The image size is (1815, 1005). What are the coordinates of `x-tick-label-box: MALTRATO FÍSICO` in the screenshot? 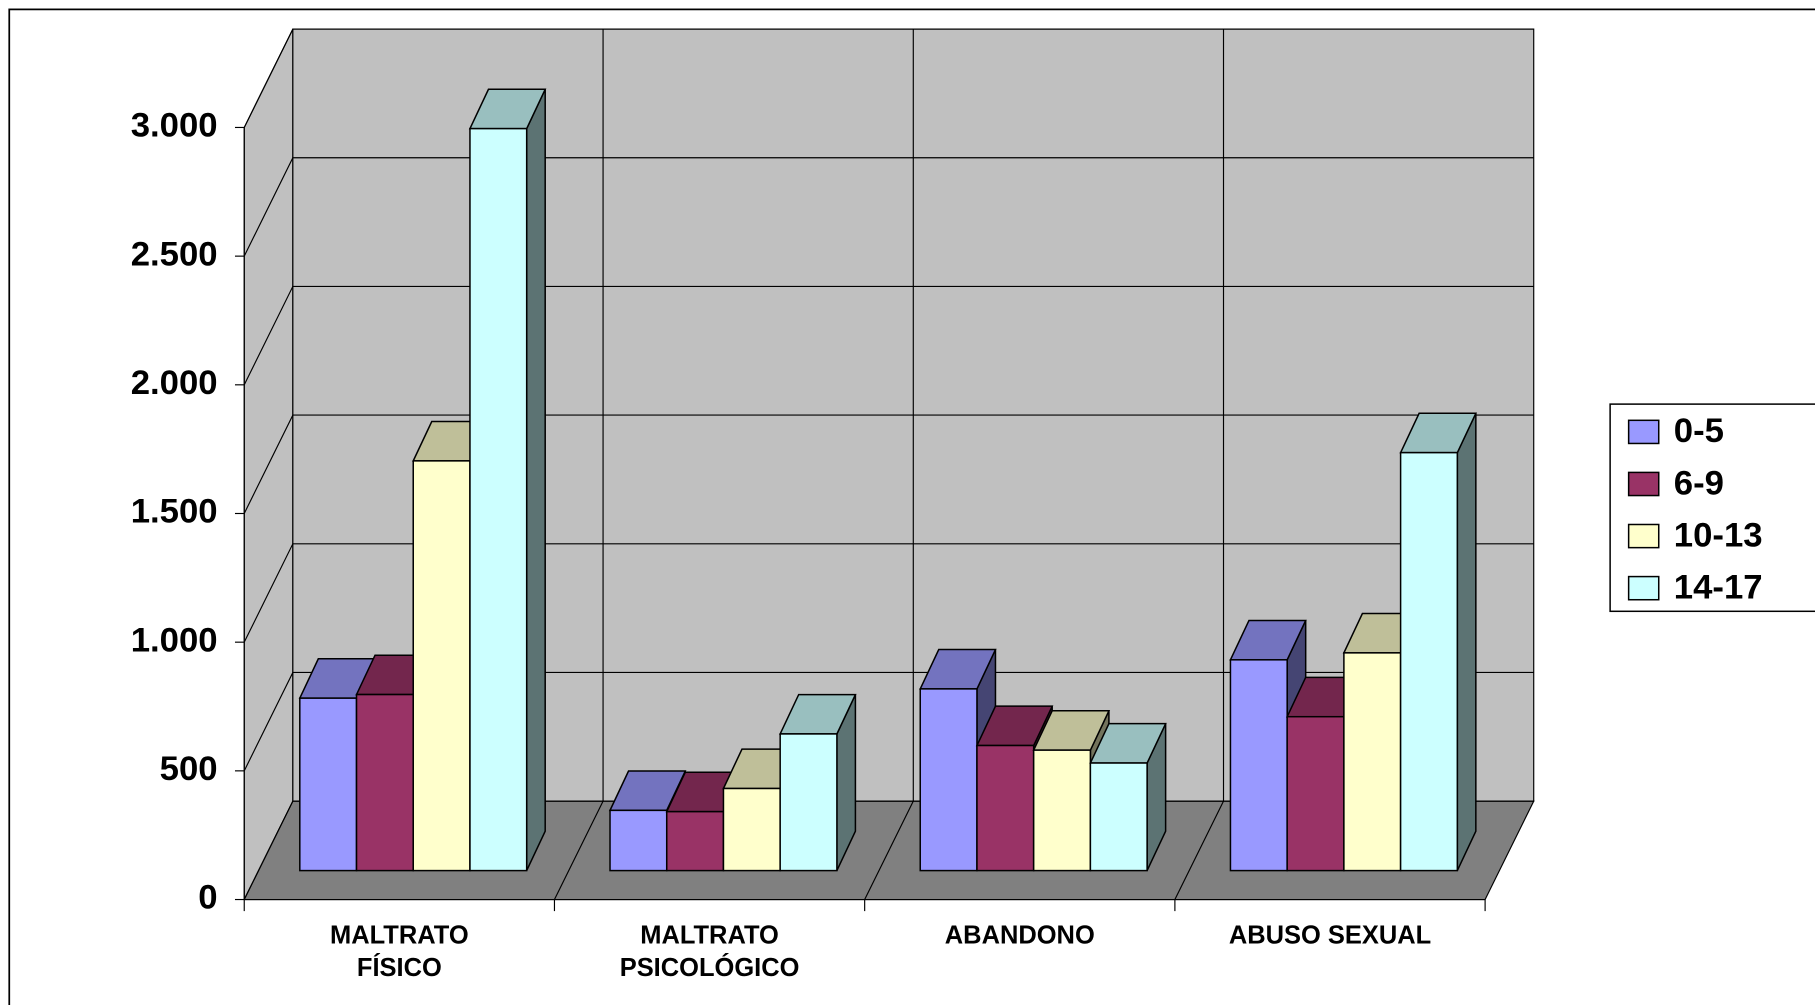 It's located at (399, 951).